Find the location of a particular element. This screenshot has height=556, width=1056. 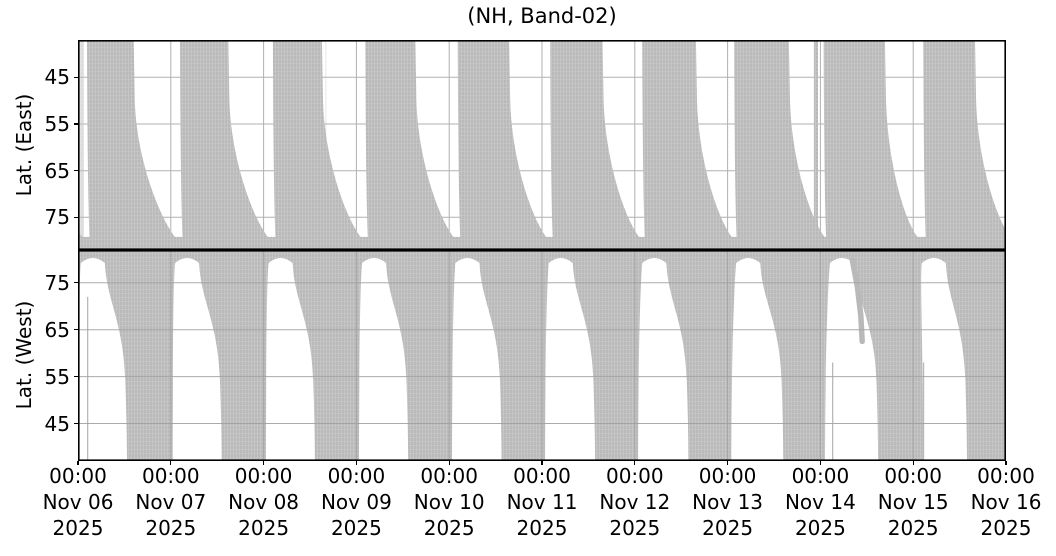

x-tick-label: 00:00 Nov 13 2025 is located at coordinates (728, 502).